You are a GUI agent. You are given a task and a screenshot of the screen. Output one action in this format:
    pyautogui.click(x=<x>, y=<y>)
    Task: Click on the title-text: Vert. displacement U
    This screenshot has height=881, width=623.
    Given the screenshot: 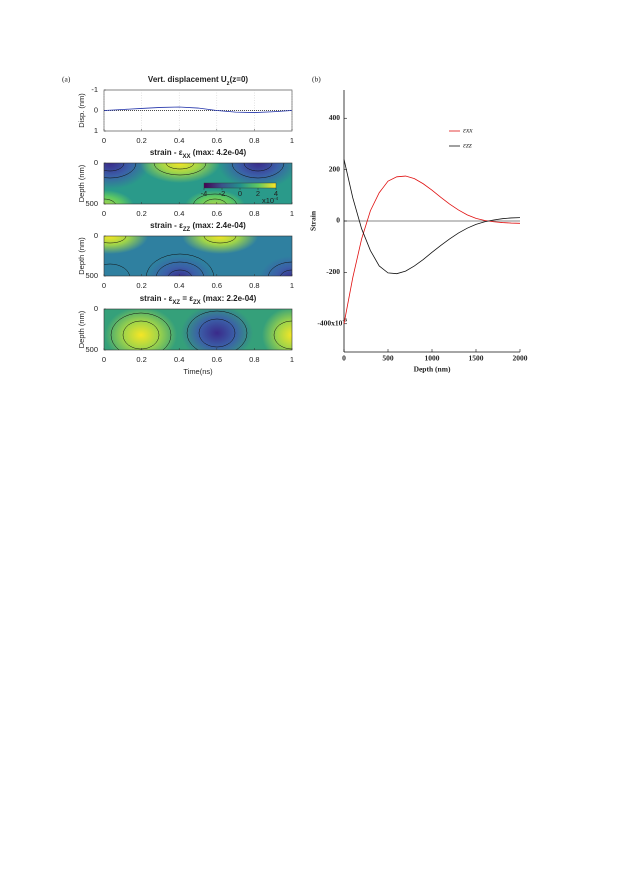 What is the action you would take?
    pyautogui.click(x=187, y=79)
    